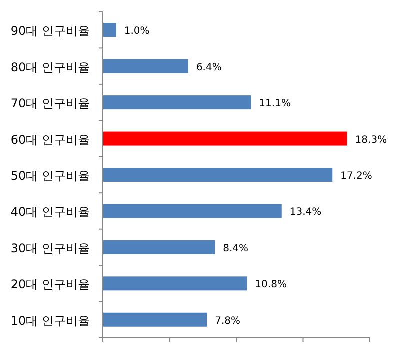 The width and height of the screenshot is (394, 347). Describe the element at coordinates (275, 104) in the screenshot. I see `data-label: 11.1%` at that location.